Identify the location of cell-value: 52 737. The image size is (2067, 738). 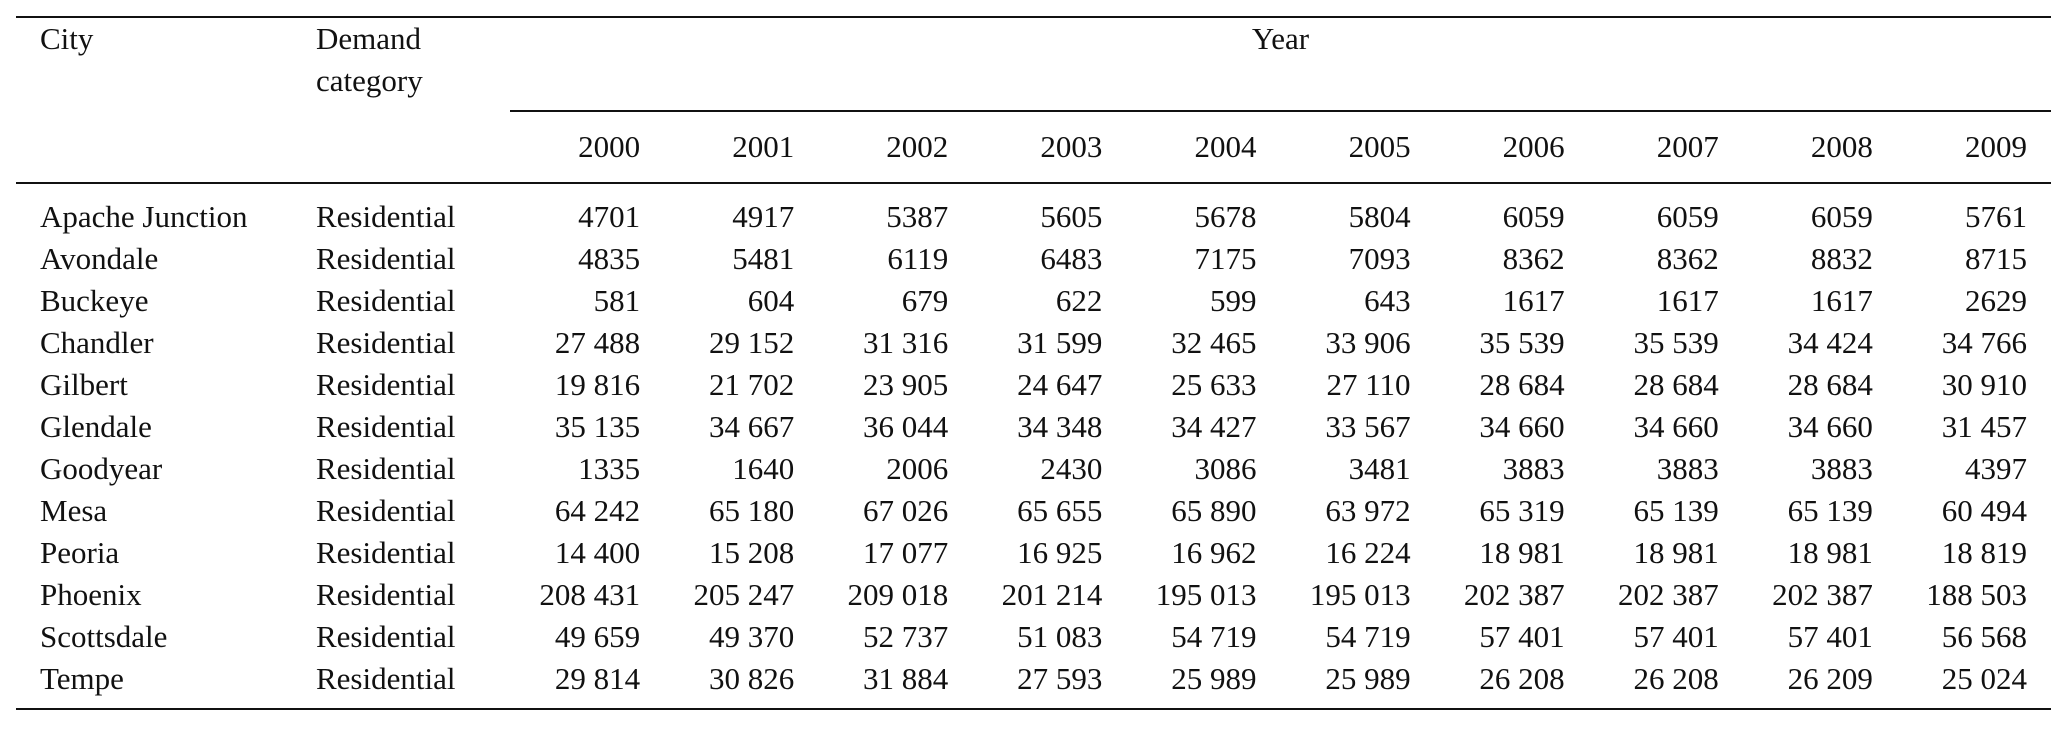
(906, 636).